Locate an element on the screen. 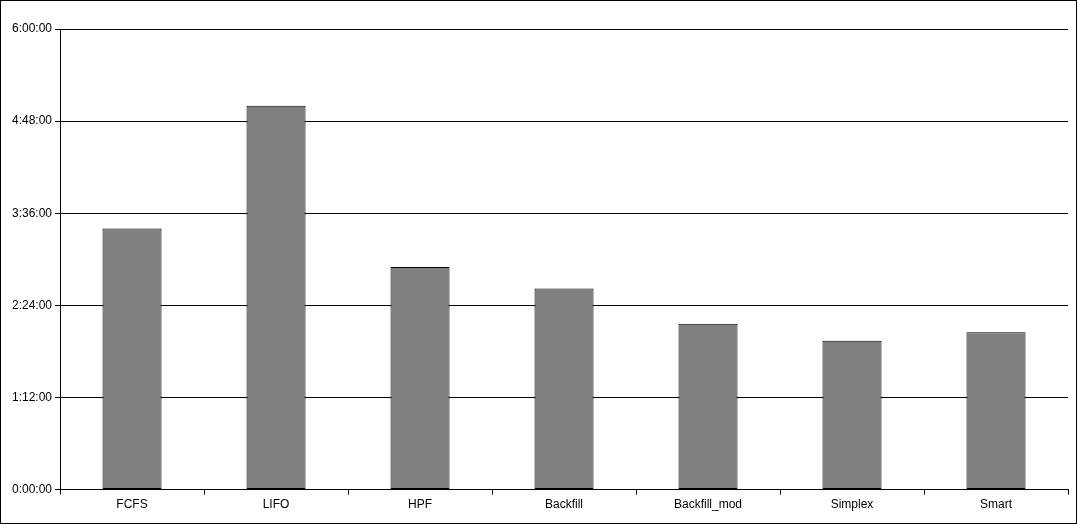 The image size is (1077, 524). x-tick-label: Backfill is located at coordinates (564, 504).